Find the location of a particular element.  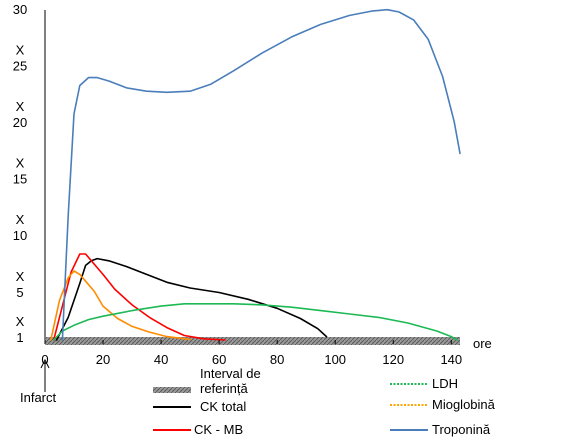

legend-label-ck: CK total is located at coordinates (223, 406).